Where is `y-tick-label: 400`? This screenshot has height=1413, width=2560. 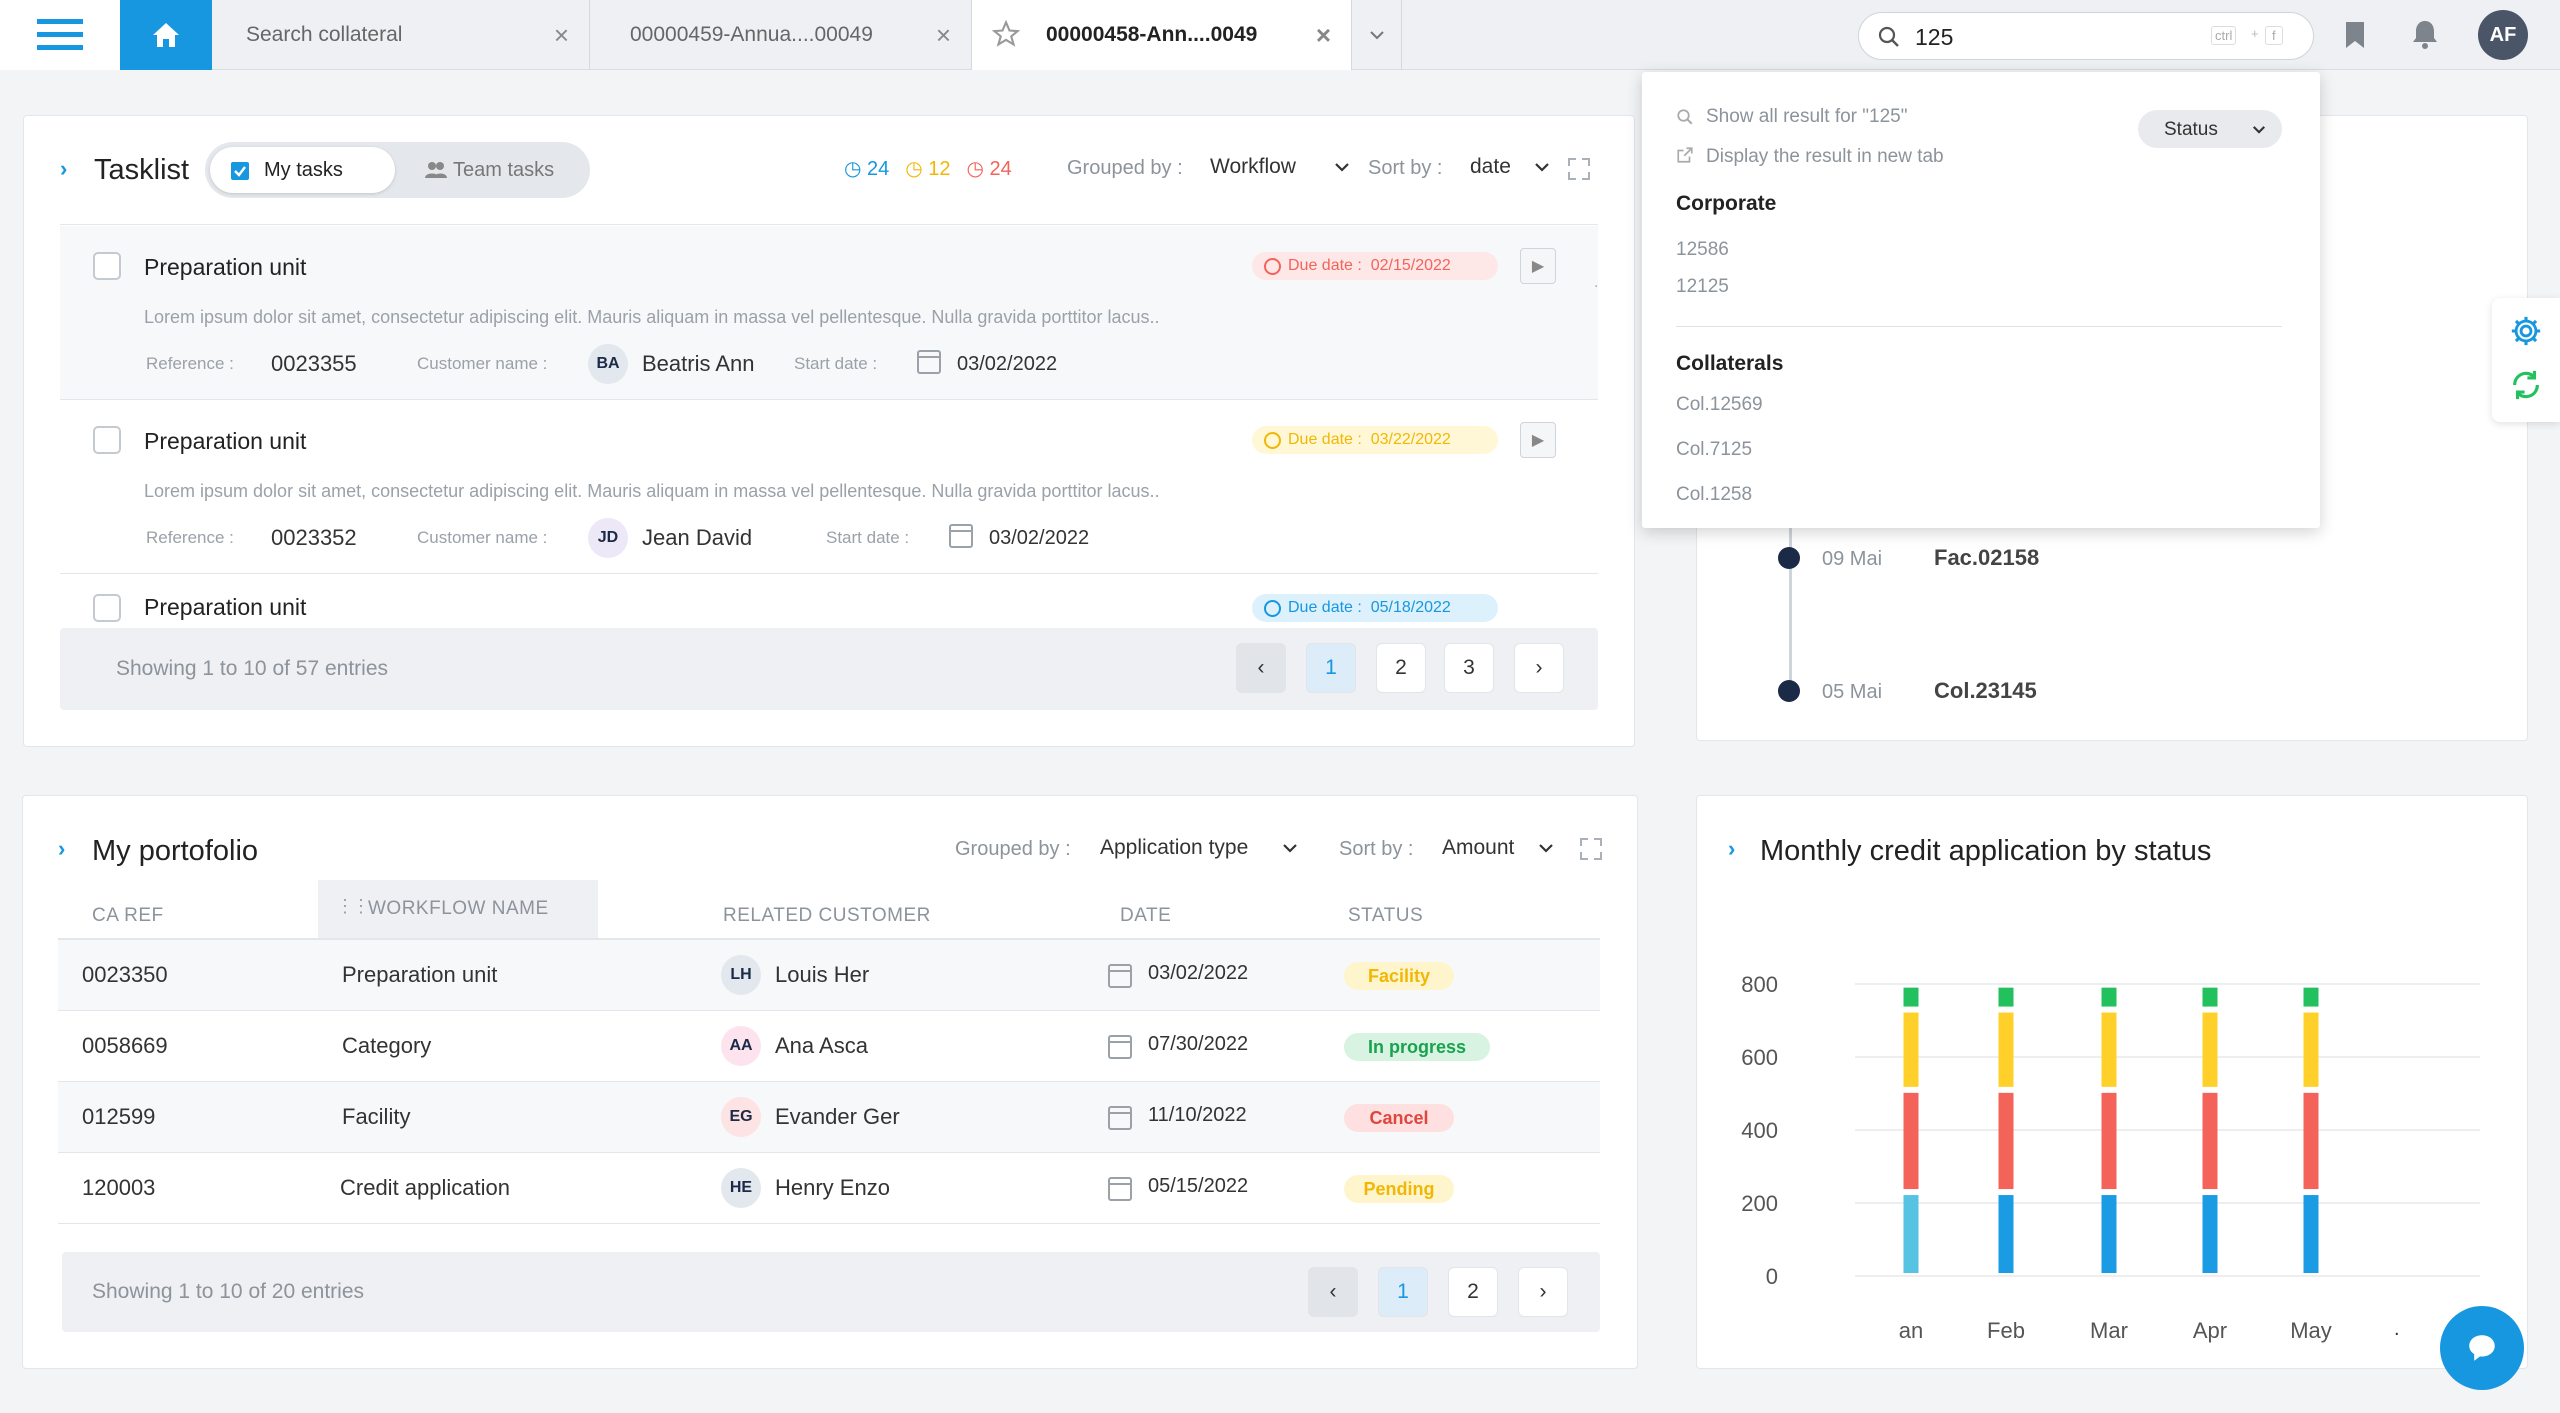 y-tick-label: 400 is located at coordinates (1759, 1130).